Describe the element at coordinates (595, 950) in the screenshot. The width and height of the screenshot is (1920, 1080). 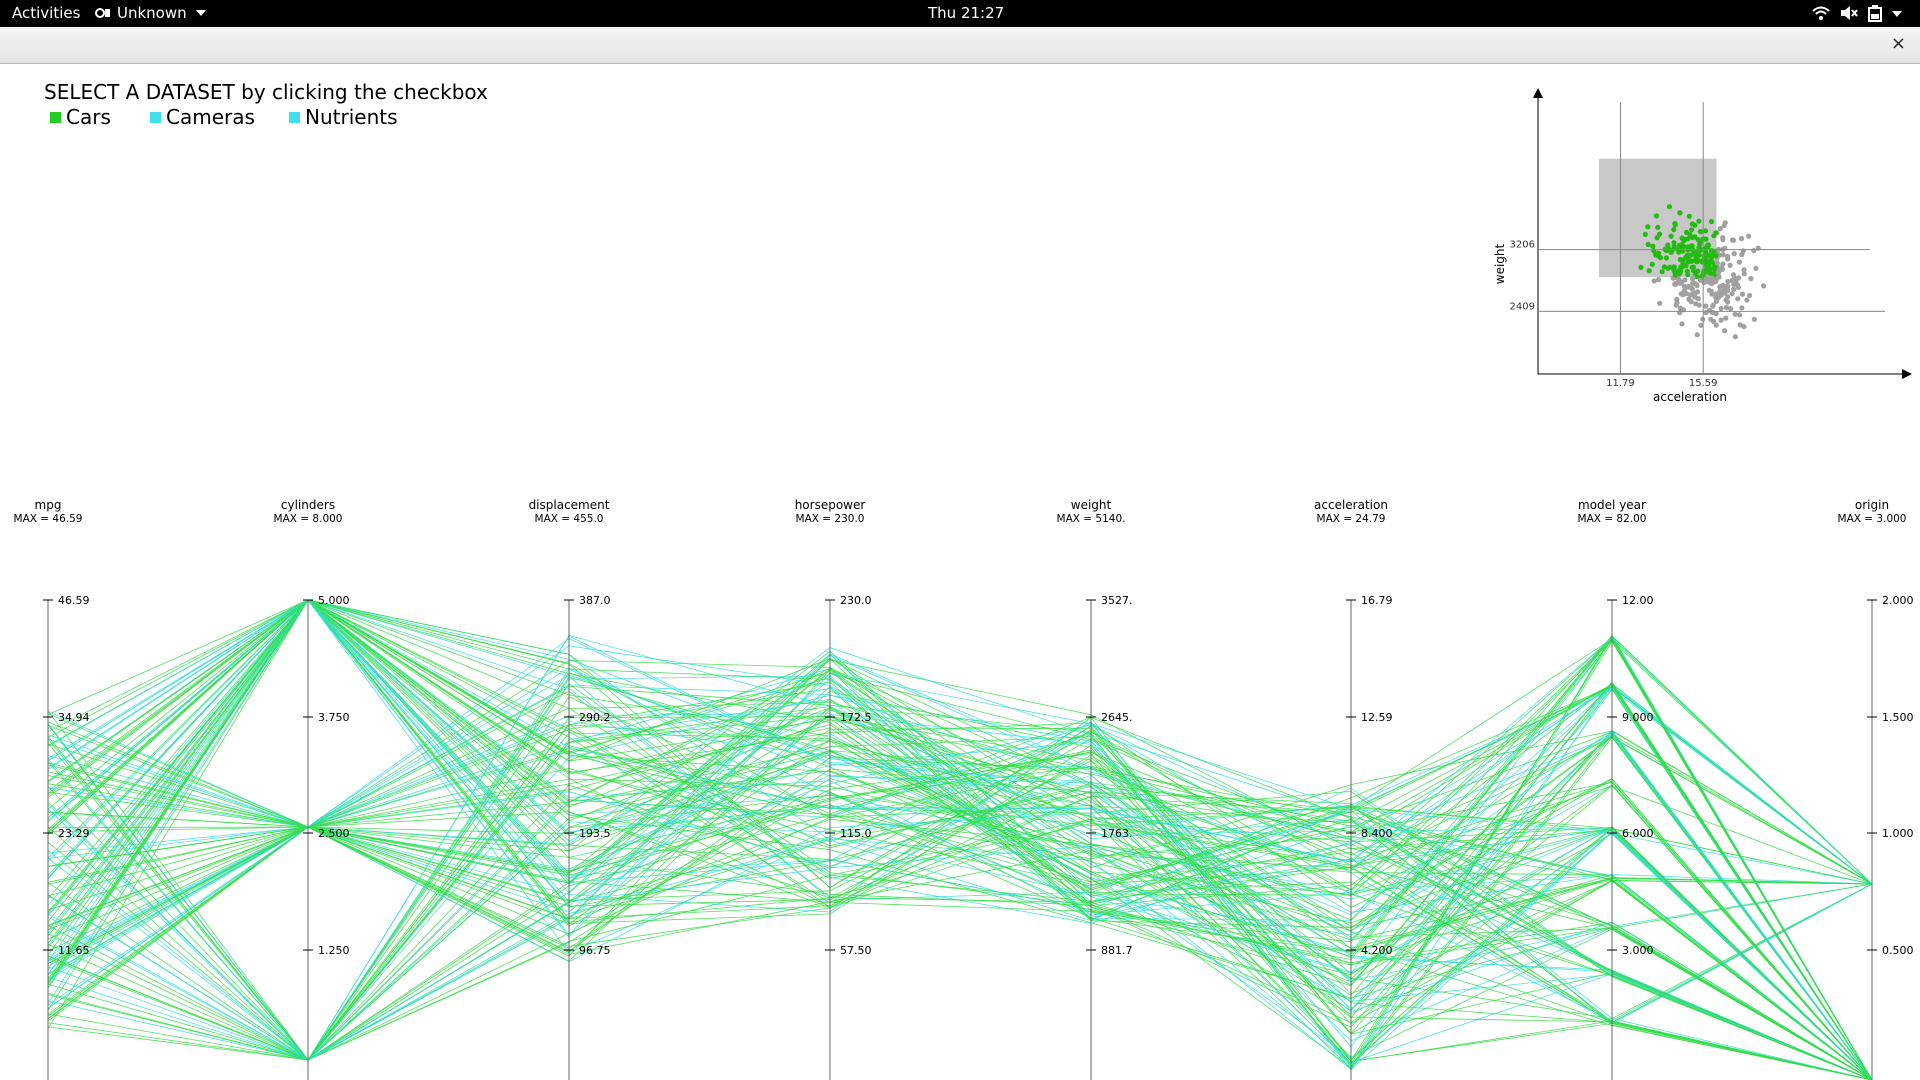
I see `tick-label: 96.75` at that location.